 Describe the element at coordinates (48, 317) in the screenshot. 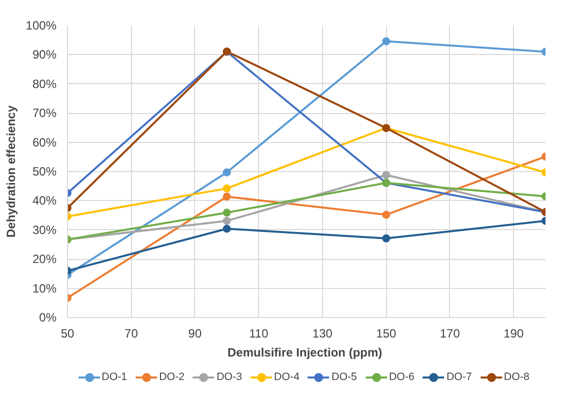

I see `y-tick-label: 0%` at that location.